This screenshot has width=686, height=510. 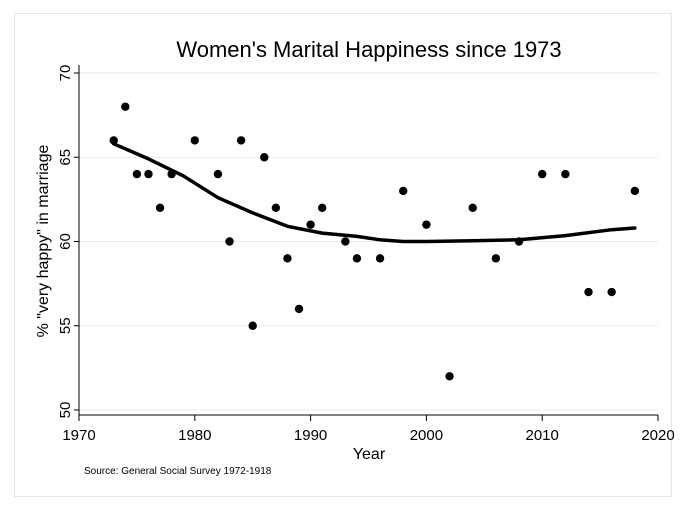 I want to click on x-tick-label: 1980, so click(x=194, y=435).